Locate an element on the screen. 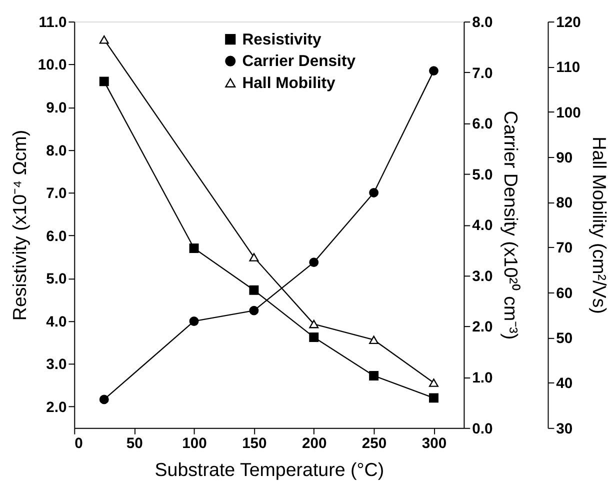 The image size is (613, 493). y3-tick-label: 30 is located at coordinates (564, 429).